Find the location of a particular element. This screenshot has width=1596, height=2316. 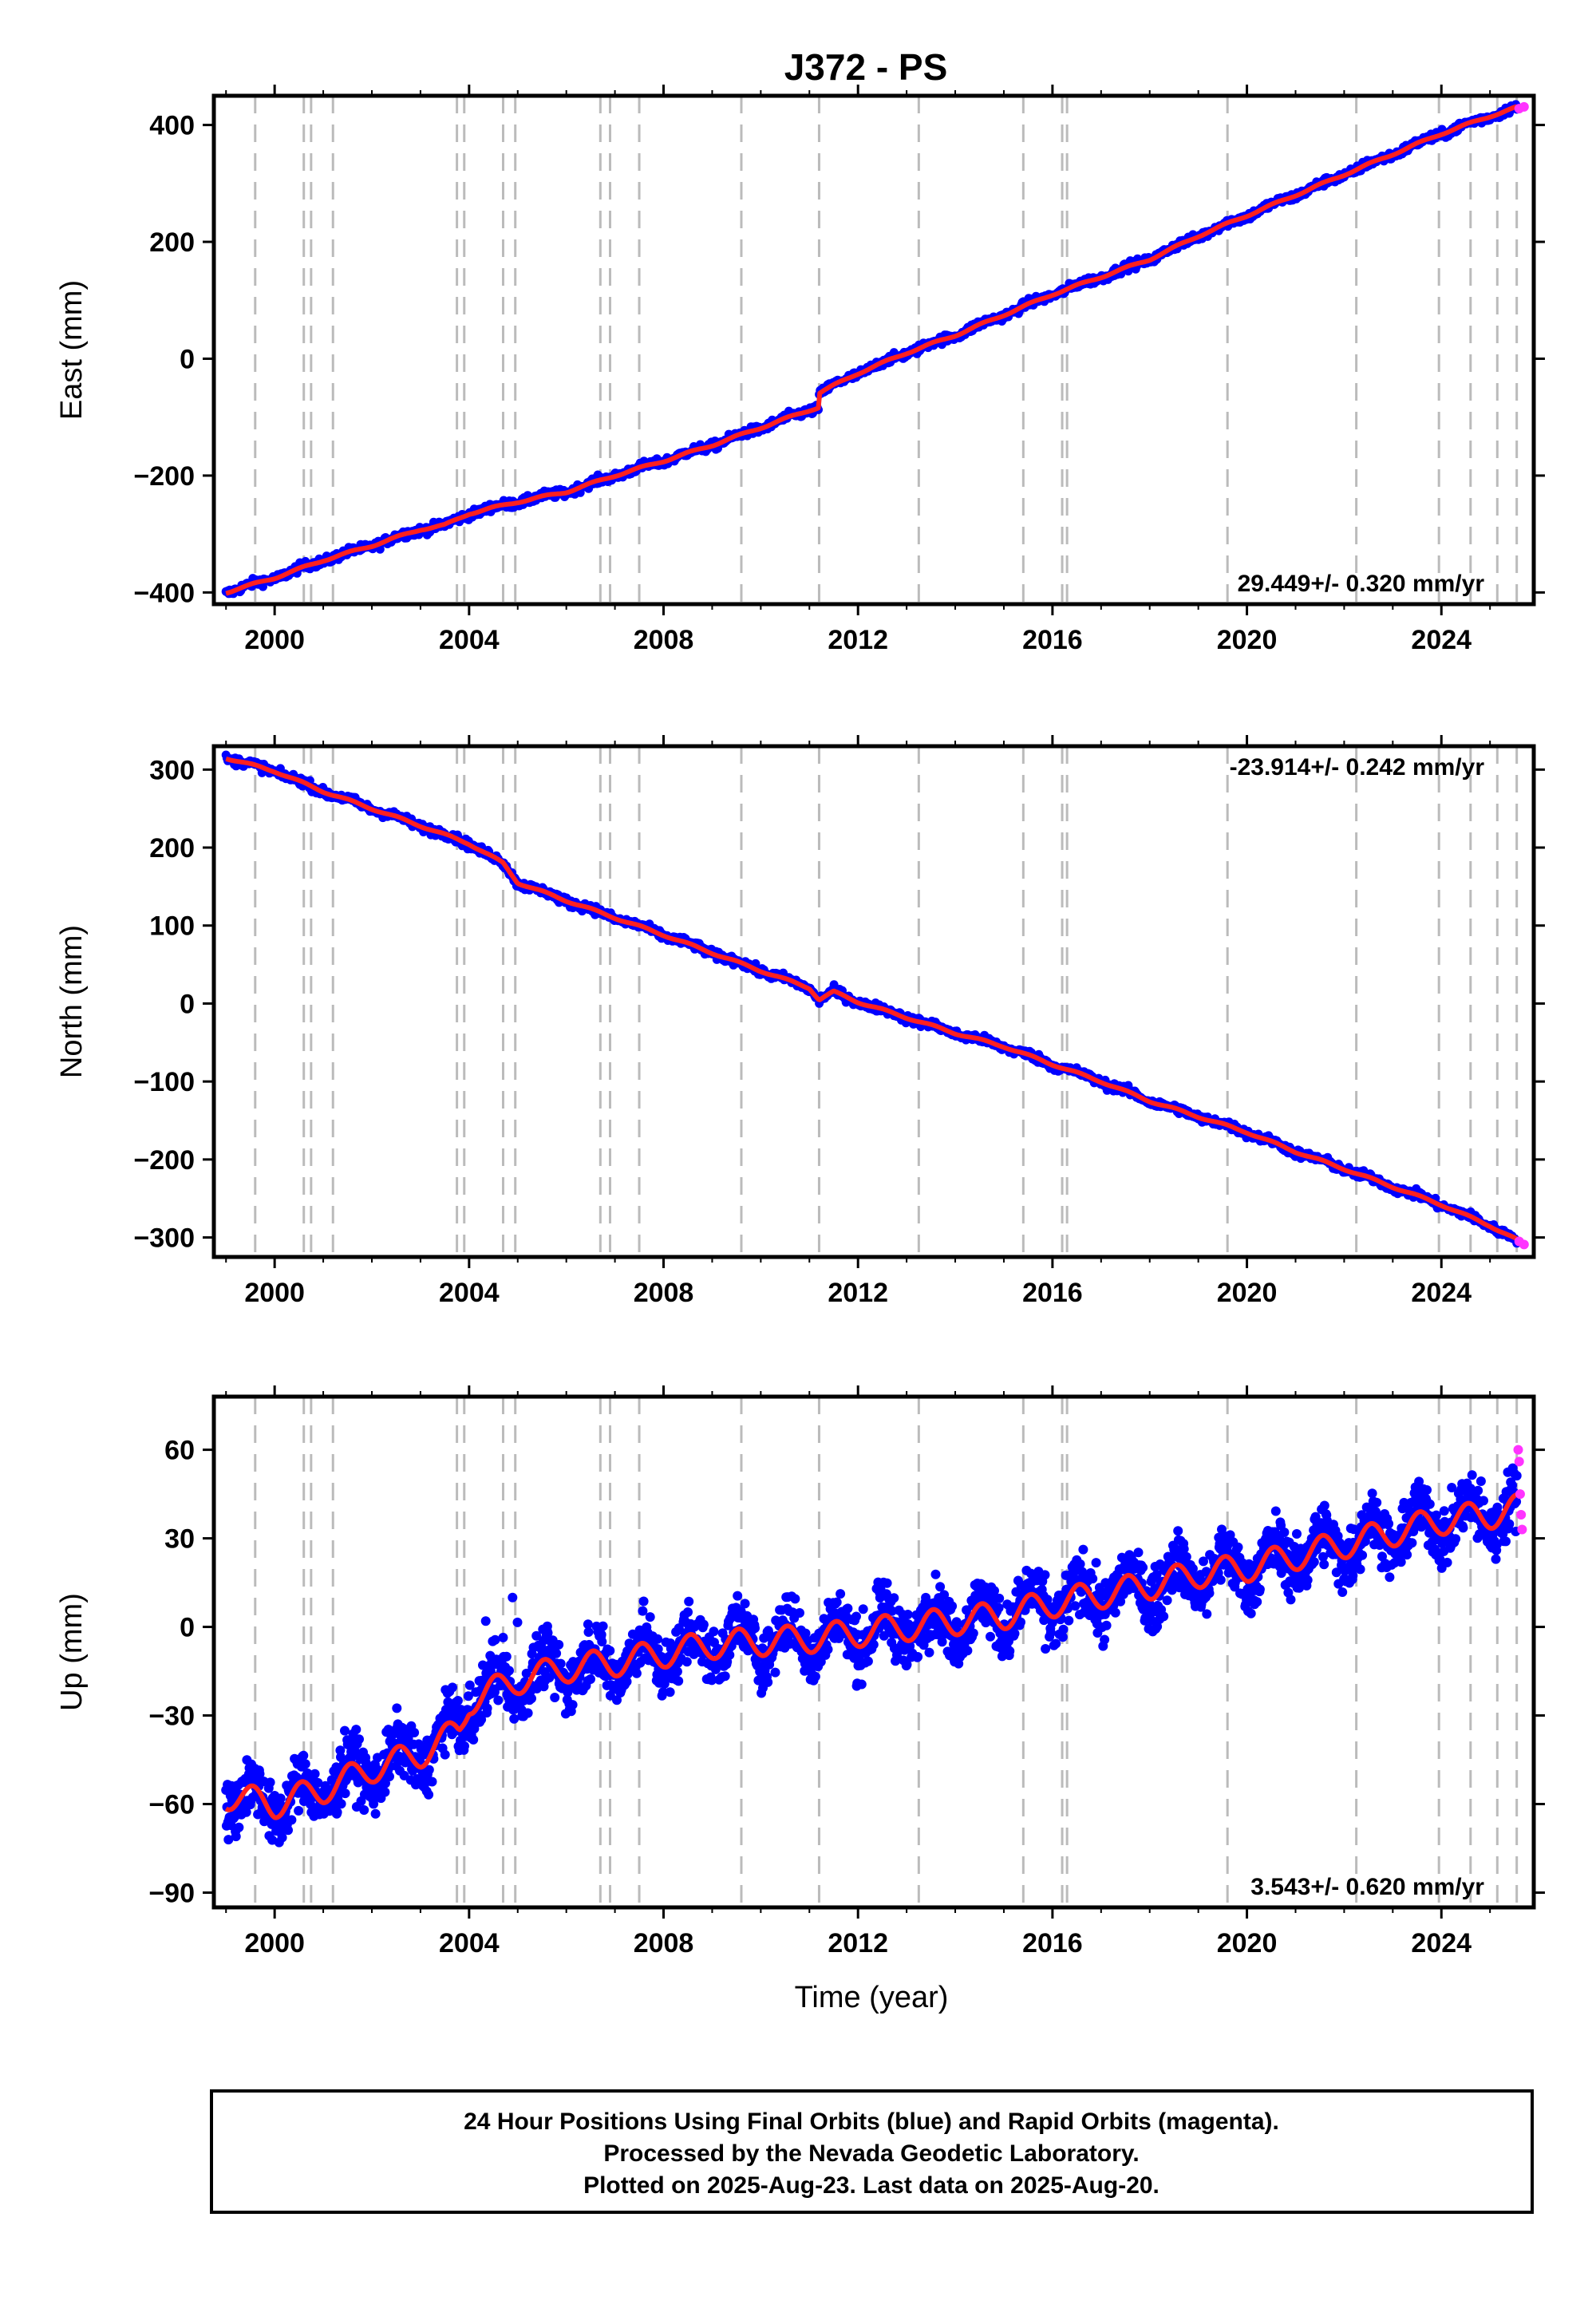

north-y-tick-label: −200 is located at coordinates (164, 1160).